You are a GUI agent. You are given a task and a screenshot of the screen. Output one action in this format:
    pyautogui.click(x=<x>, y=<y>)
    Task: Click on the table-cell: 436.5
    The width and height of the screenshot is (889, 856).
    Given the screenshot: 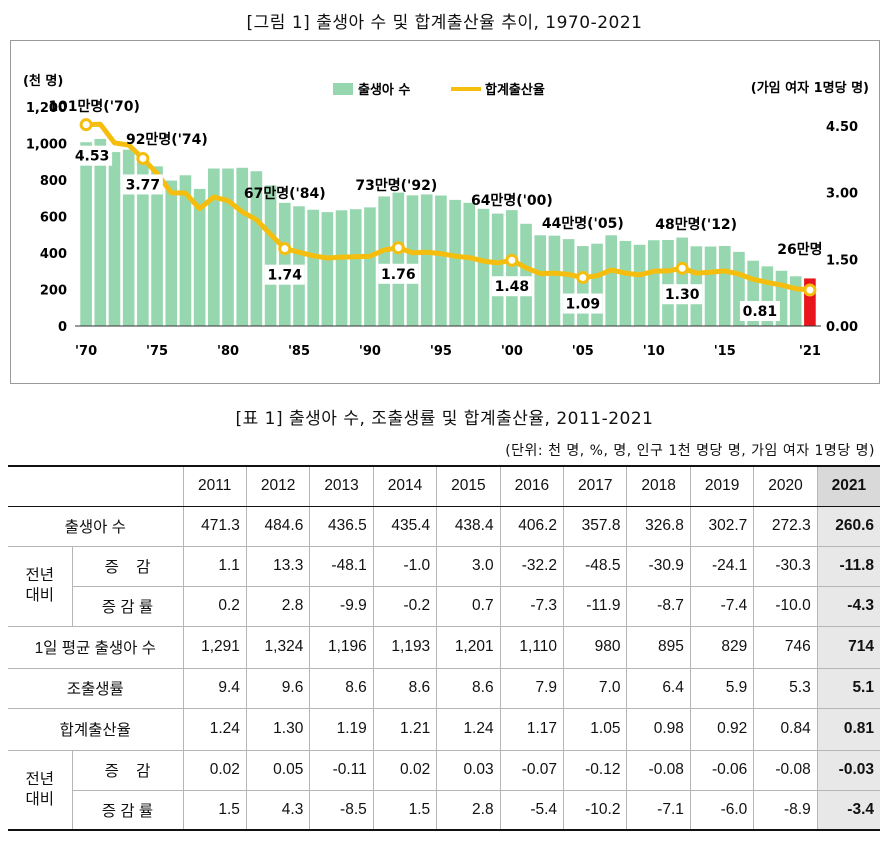 What is the action you would take?
    pyautogui.click(x=341, y=526)
    